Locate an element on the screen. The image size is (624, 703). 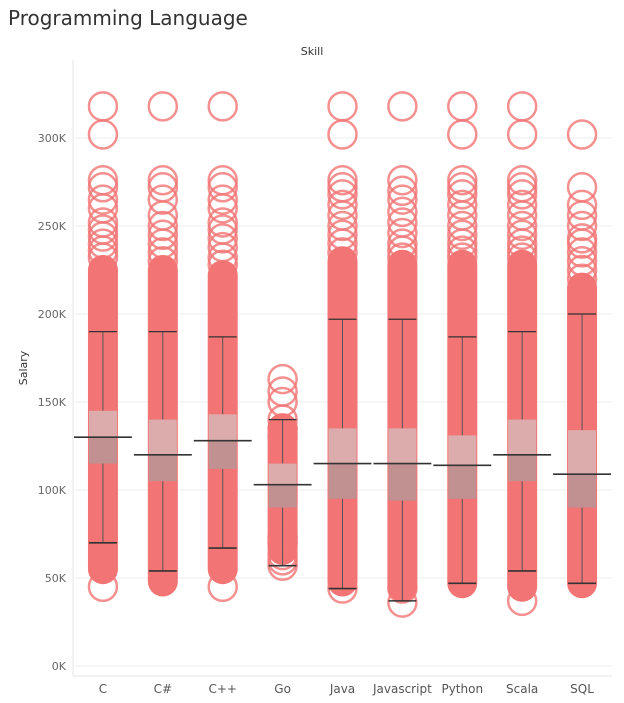
y-tick-label: 250K is located at coordinates (52, 226).